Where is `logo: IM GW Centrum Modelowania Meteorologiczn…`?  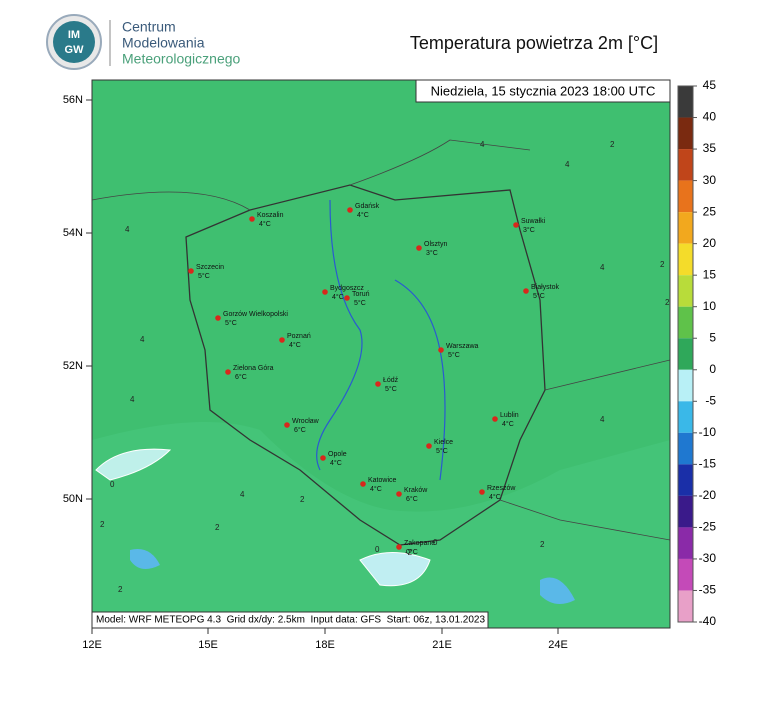
logo: IM GW Centrum Modelowania Meteorologiczn… is located at coordinates (143, 42).